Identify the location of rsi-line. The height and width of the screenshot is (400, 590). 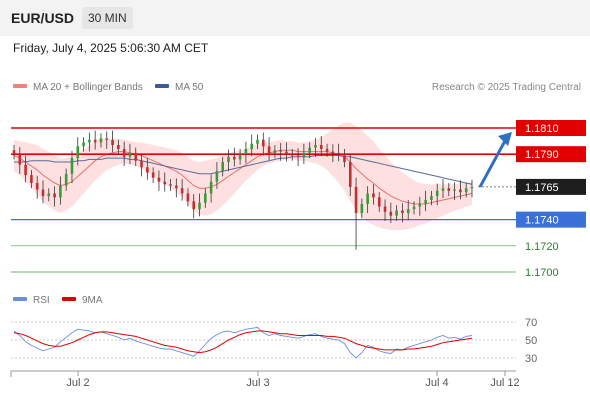
(243, 342).